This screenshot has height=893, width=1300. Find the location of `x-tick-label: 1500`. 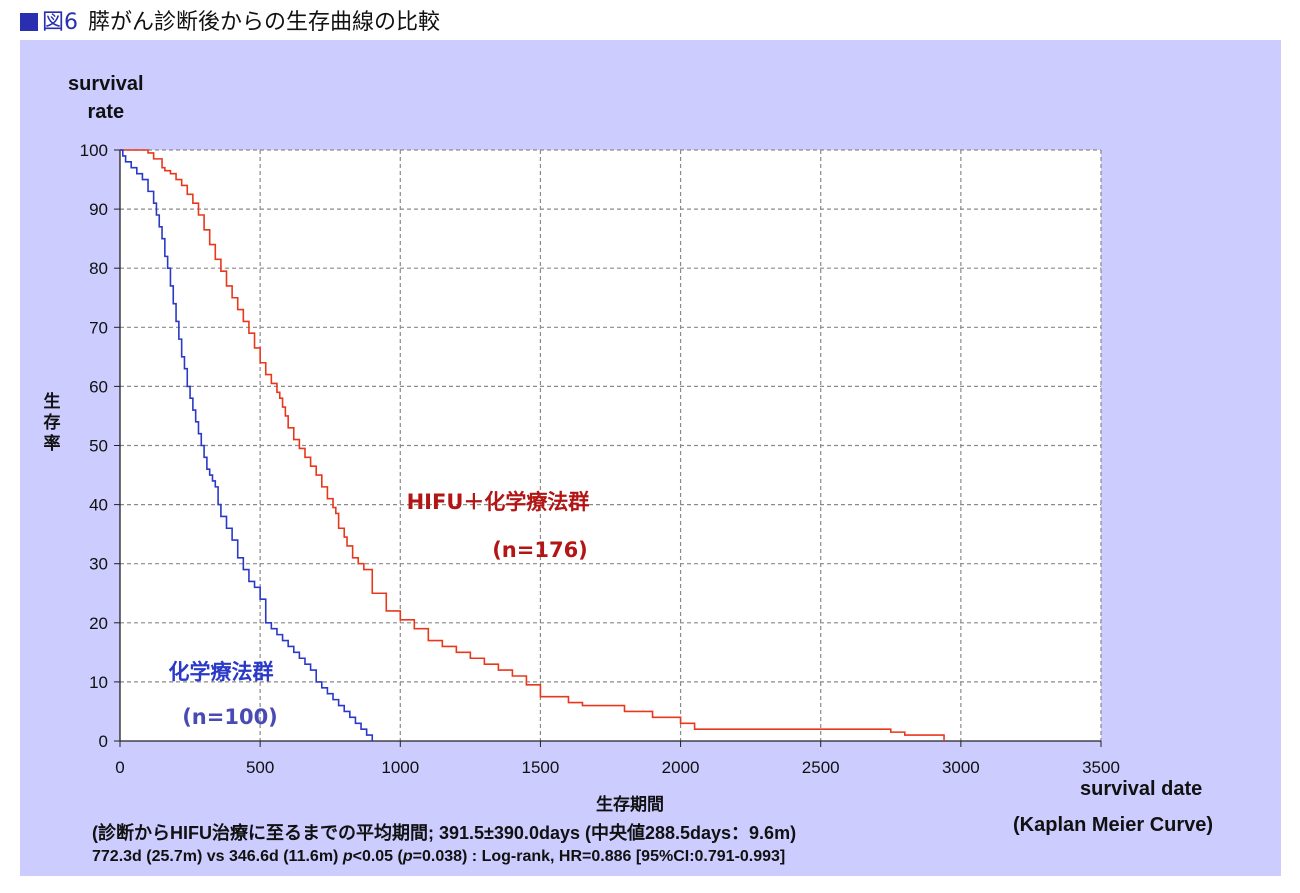

x-tick-label: 1500 is located at coordinates (541, 767).